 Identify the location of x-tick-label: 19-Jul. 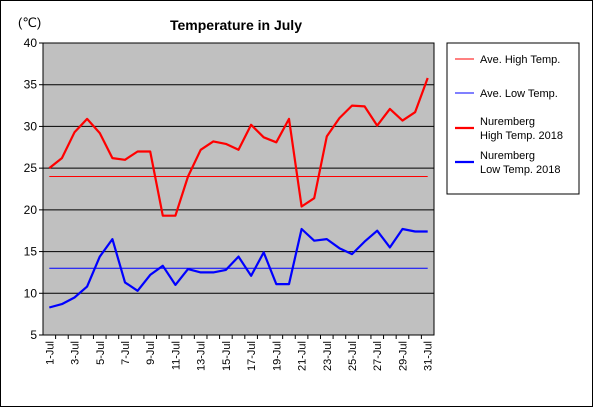
(277, 356).